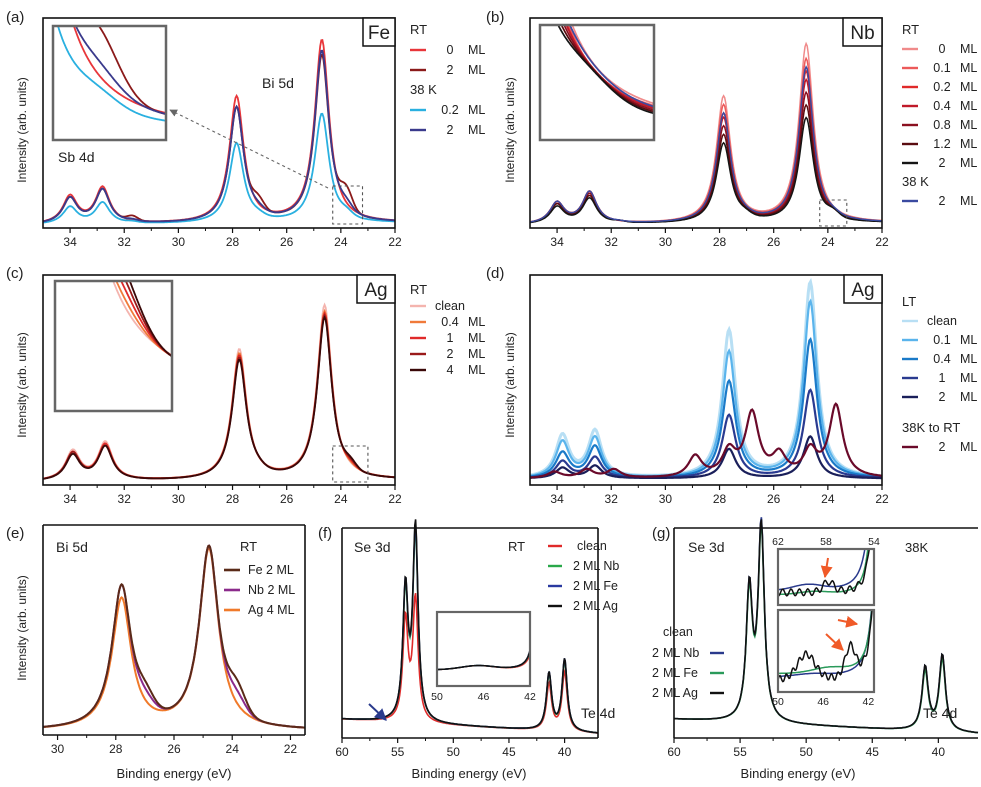 The height and width of the screenshot is (787, 981). What do you see at coordinates (826, 542) in the screenshot?
I see `inset-tick-label: 58` at bounding box center [826, 542].